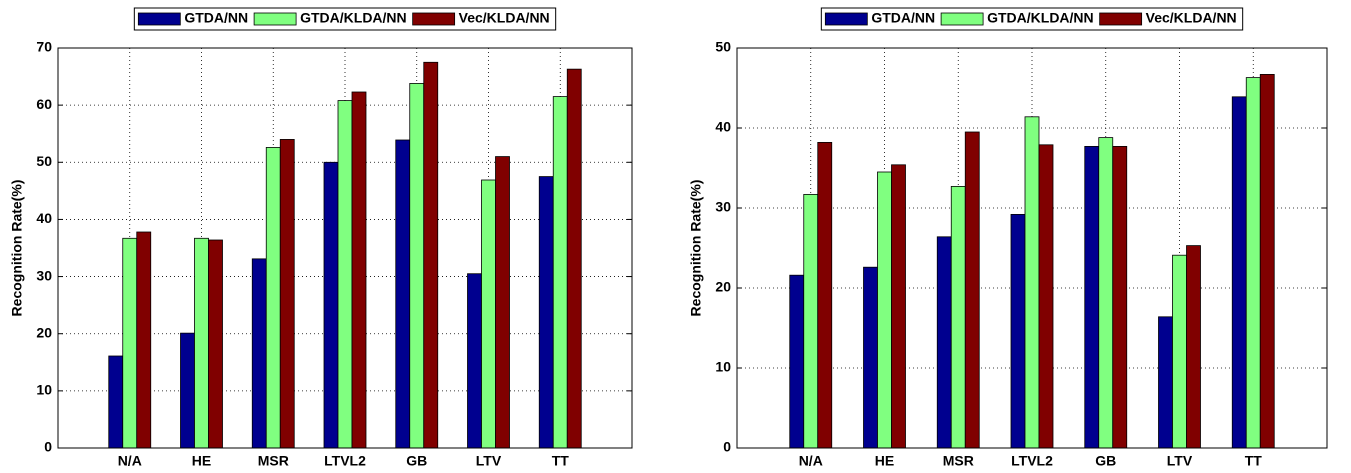 The width and height of the screenshot is (1351, 473). What do you see at coordinates (44, 47) in the screenshot?
I see `y-tick-label: 70` at bounding box center [44, 47].